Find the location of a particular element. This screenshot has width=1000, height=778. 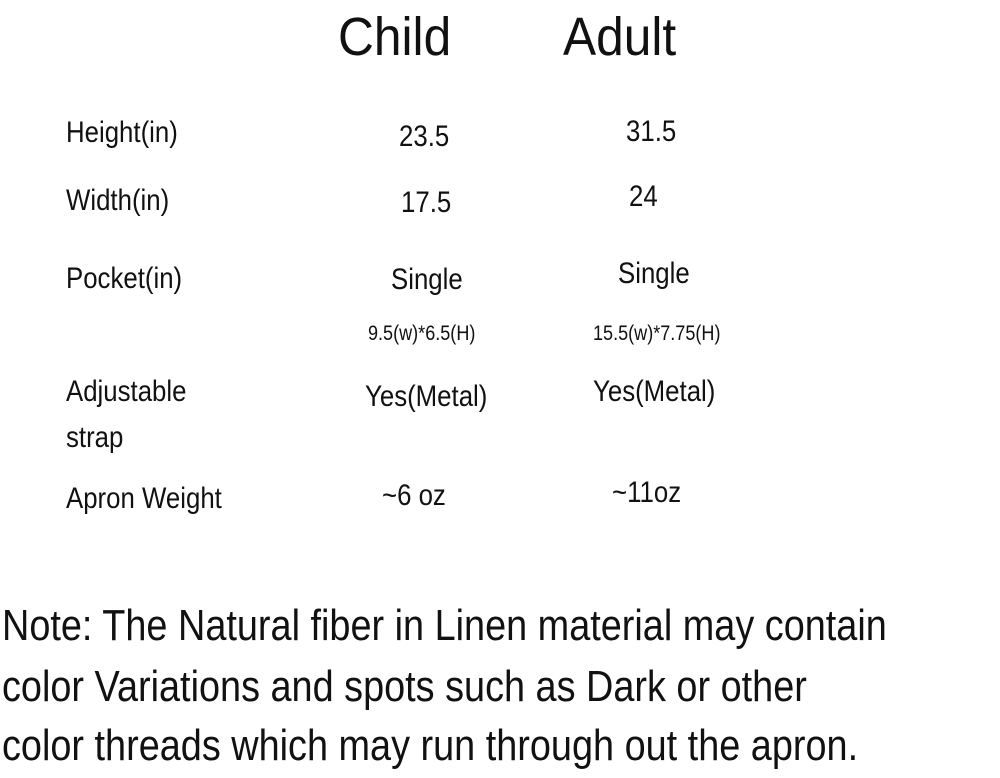

header-adult: Adult is located at coordinates (620, 37).